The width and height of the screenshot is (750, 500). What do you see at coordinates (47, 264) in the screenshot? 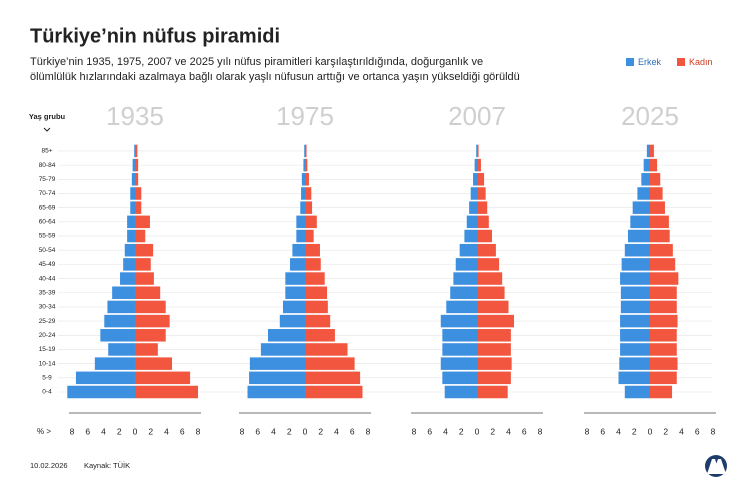
I see `y-tick-label: 45-49` at bounding box center [47, 264].